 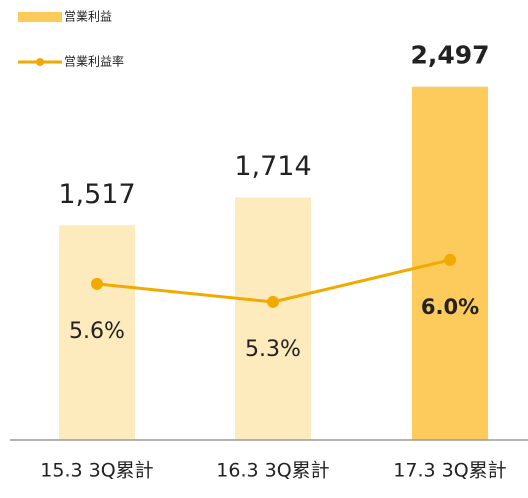 What do you see at coordinates (450, 307) in the screenshot?
I see `line-value-label: 6.0%` at bounding box center [450, 307].